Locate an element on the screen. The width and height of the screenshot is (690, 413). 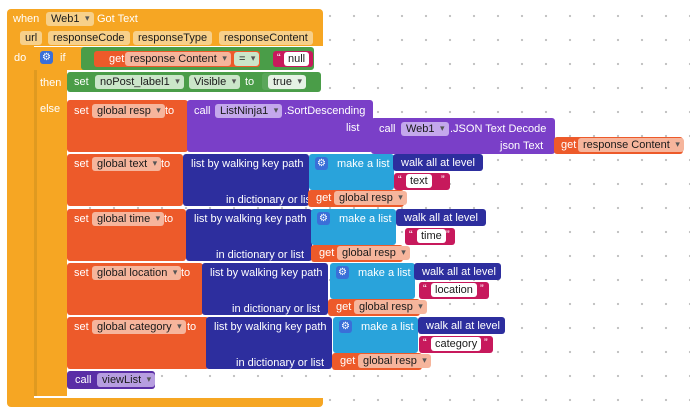
if-block is located at coordinates (50, 221).